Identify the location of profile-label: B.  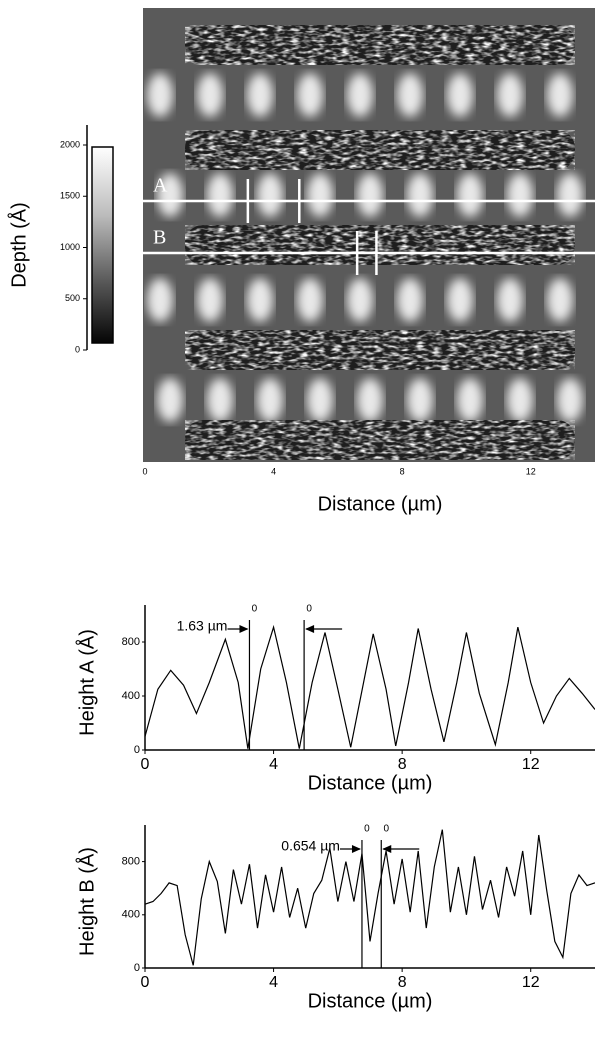
(159, 238).